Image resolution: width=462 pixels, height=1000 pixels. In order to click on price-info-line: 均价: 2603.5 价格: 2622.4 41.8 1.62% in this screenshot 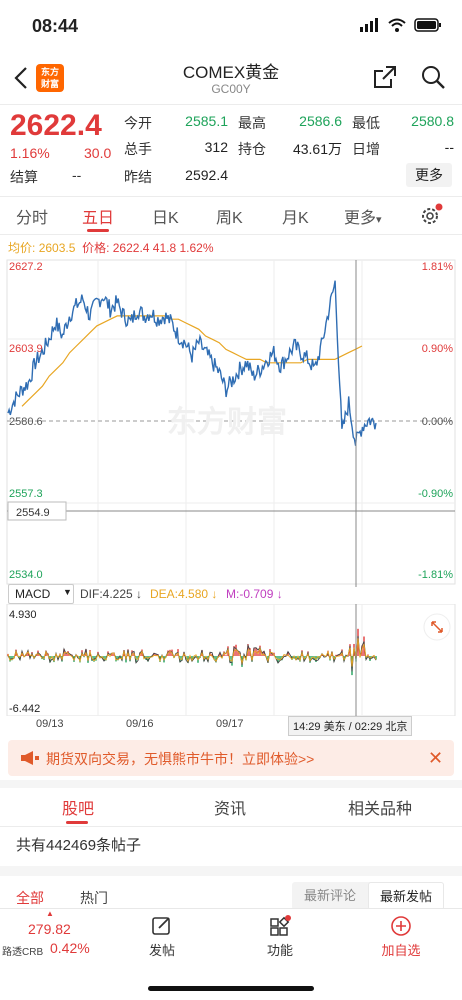, I will do `click(111, 247)`.